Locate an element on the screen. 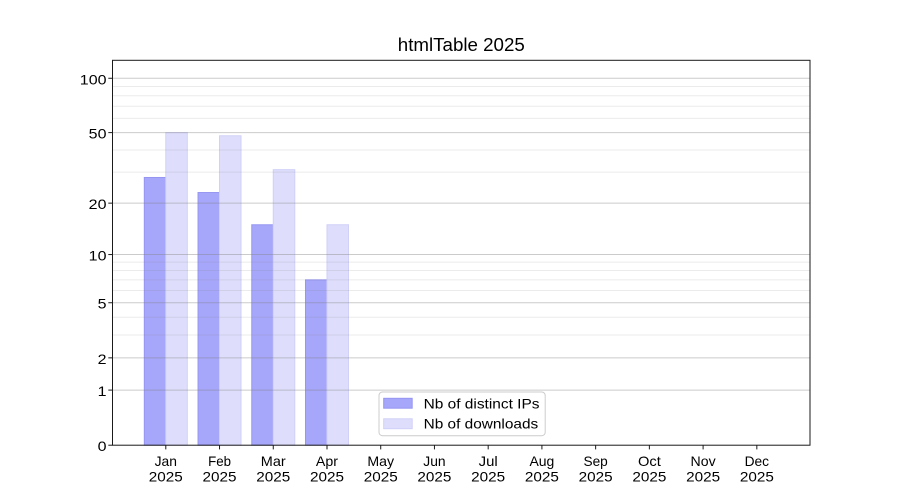  svg-text: Jun is located at coordinates (434, 461).